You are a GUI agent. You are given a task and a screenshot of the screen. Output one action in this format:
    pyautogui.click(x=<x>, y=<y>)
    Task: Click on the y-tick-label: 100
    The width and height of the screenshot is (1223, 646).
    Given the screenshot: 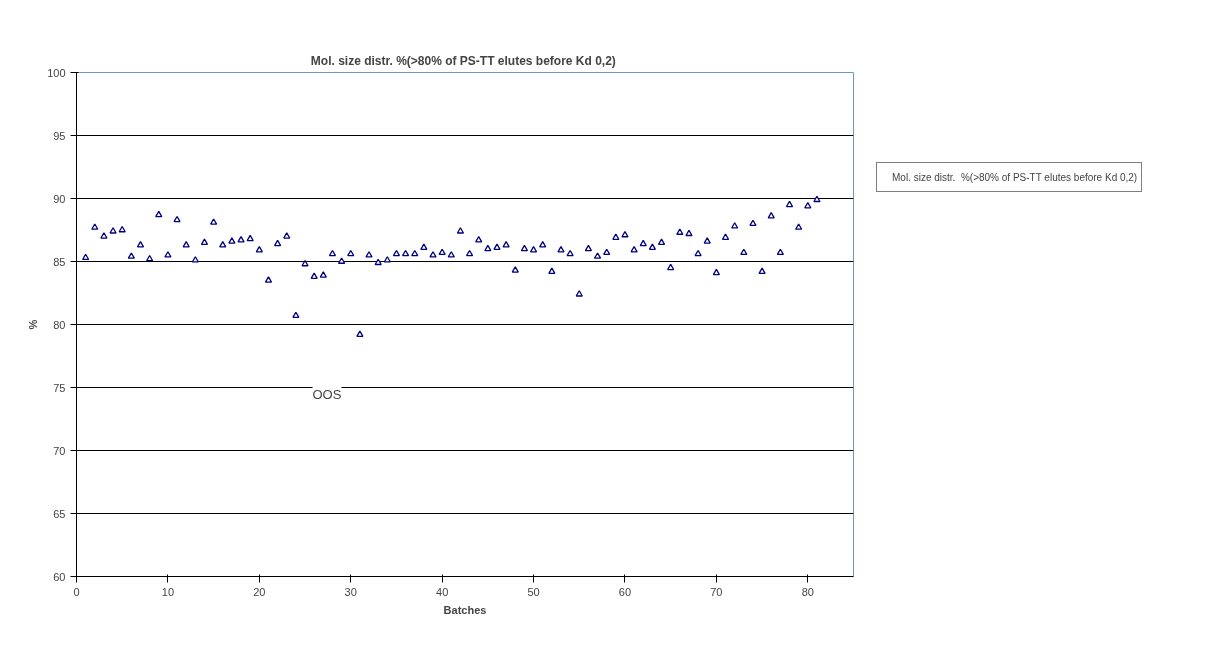 What is the action you would take?
    pyautogui.click(x=56, y=72)
    